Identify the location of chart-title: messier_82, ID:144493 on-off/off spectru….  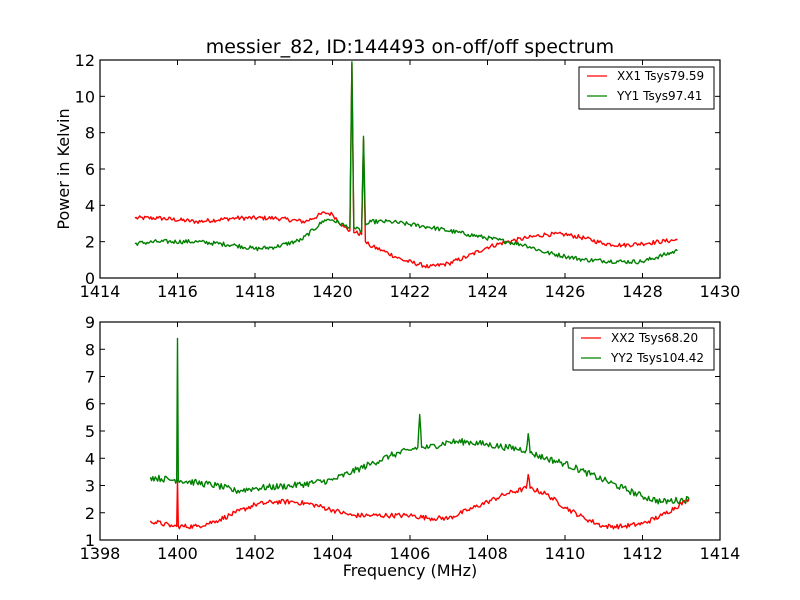
(410, 47).